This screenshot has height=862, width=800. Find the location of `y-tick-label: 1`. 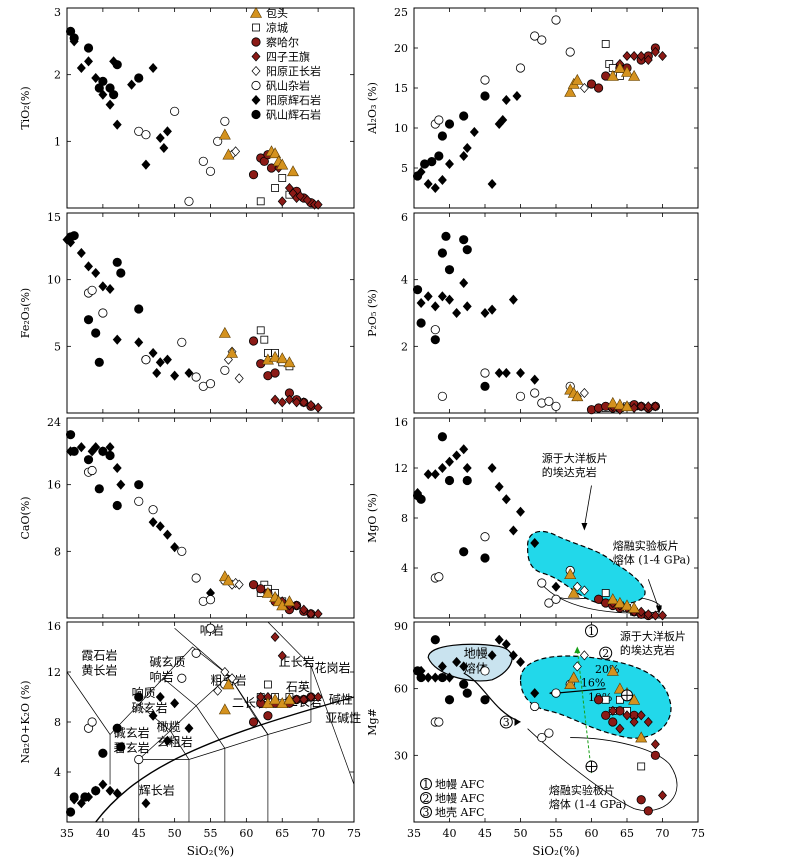

y-tick-label: 1 is located at coordinates (57, 141).